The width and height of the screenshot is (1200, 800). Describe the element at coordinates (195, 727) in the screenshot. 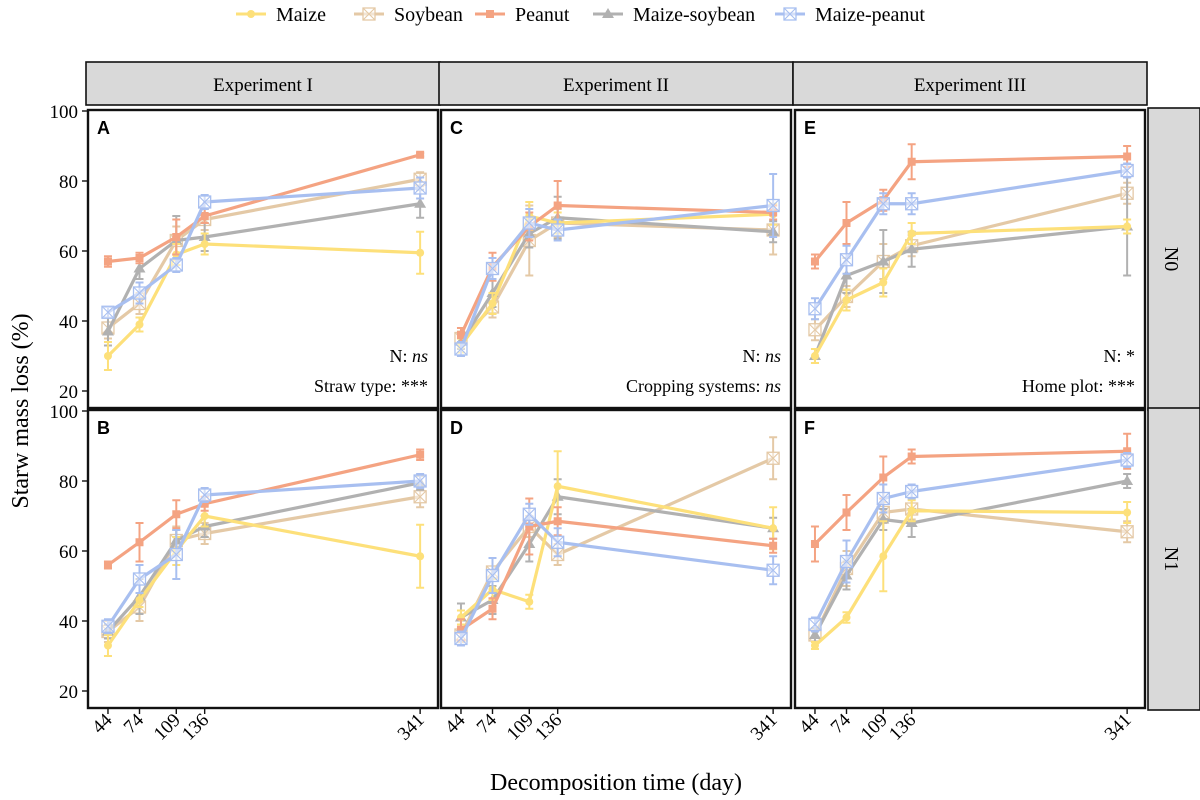

I see `x-tick-label: 136` at that location.